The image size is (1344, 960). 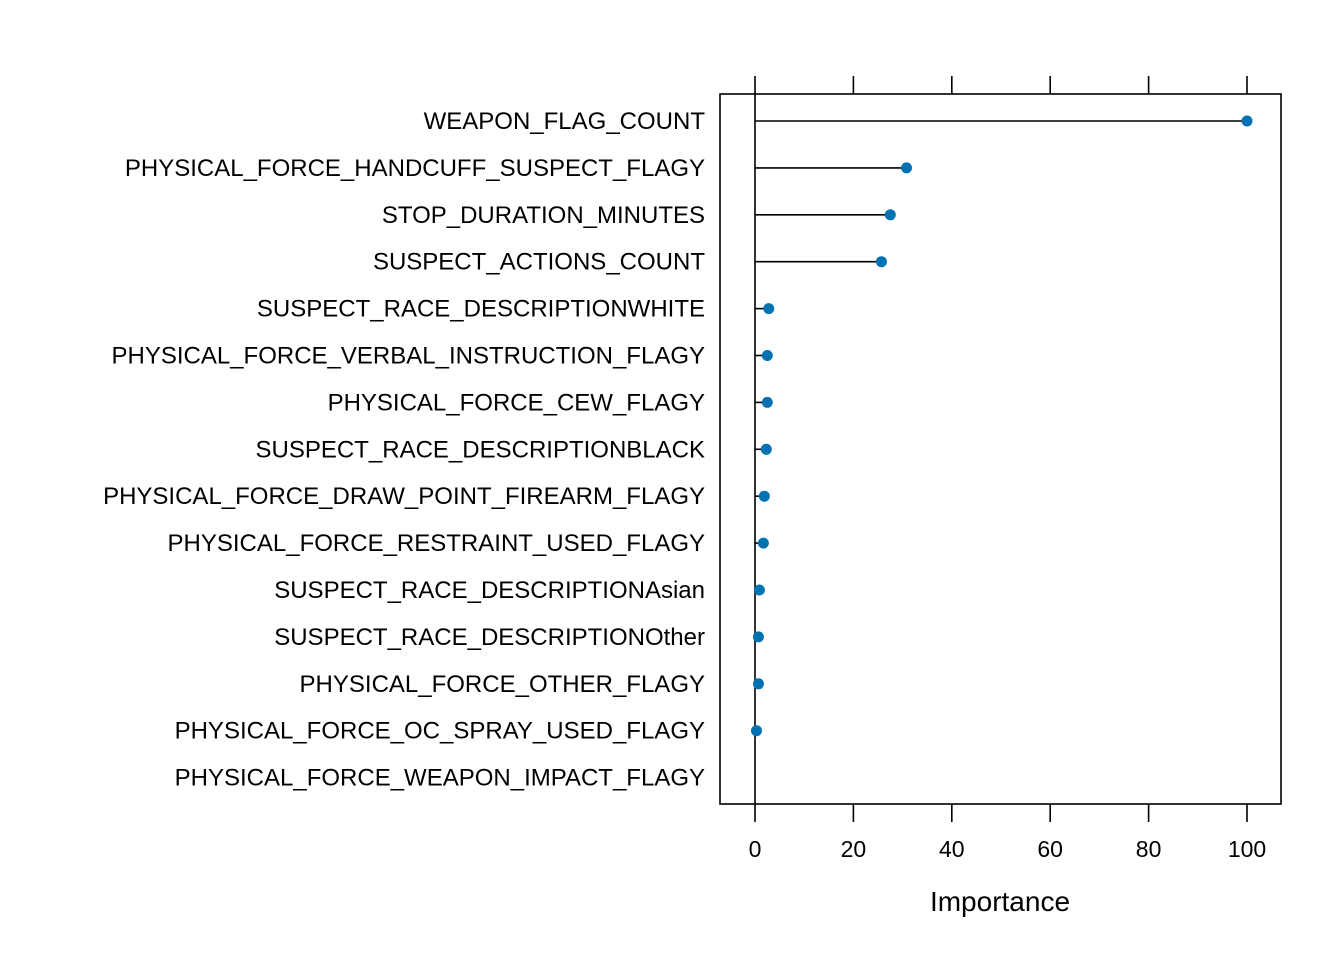 What do you see at coordinates (1050, 849) in the screenshot?
I see `x-tick-label: 60` at bounding box center [1050, 849].